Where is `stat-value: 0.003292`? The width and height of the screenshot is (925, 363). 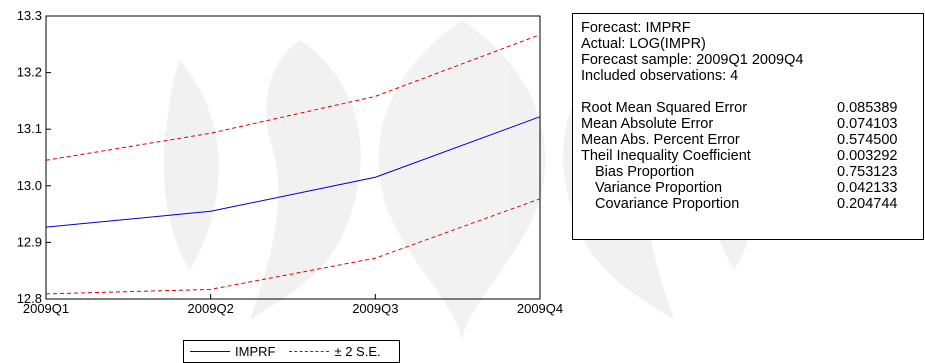
stat-value: 0.003292 is located at coordinates (867, 156).